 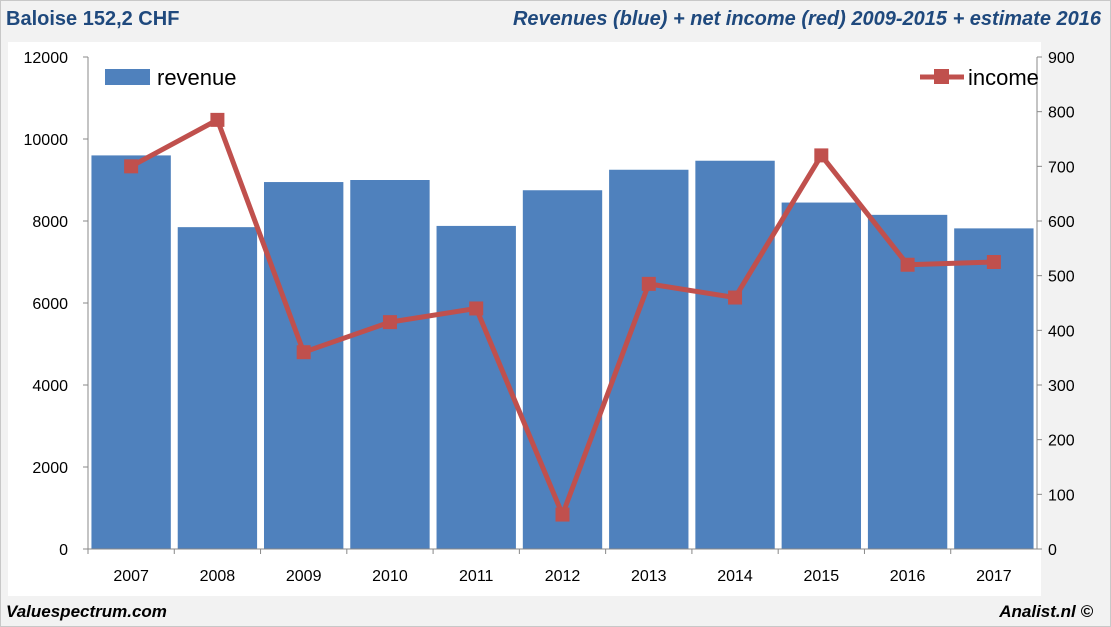 What do you see at coordinates (908, 576) in the screenshot?
I see `x-tick-label: 2016` at bounding box center [908, 576].